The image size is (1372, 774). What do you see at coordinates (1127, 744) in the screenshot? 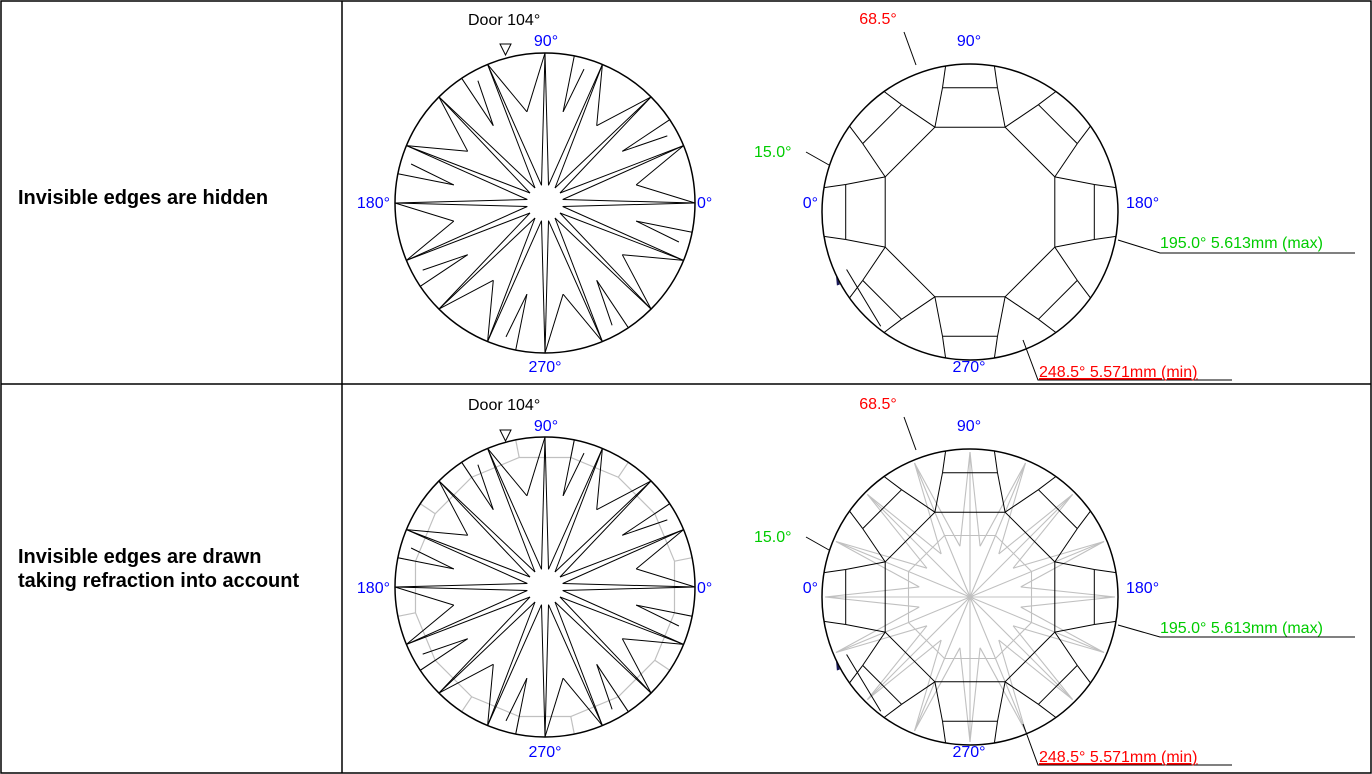
I see `min-leader` at bounding box center [1127, 744].